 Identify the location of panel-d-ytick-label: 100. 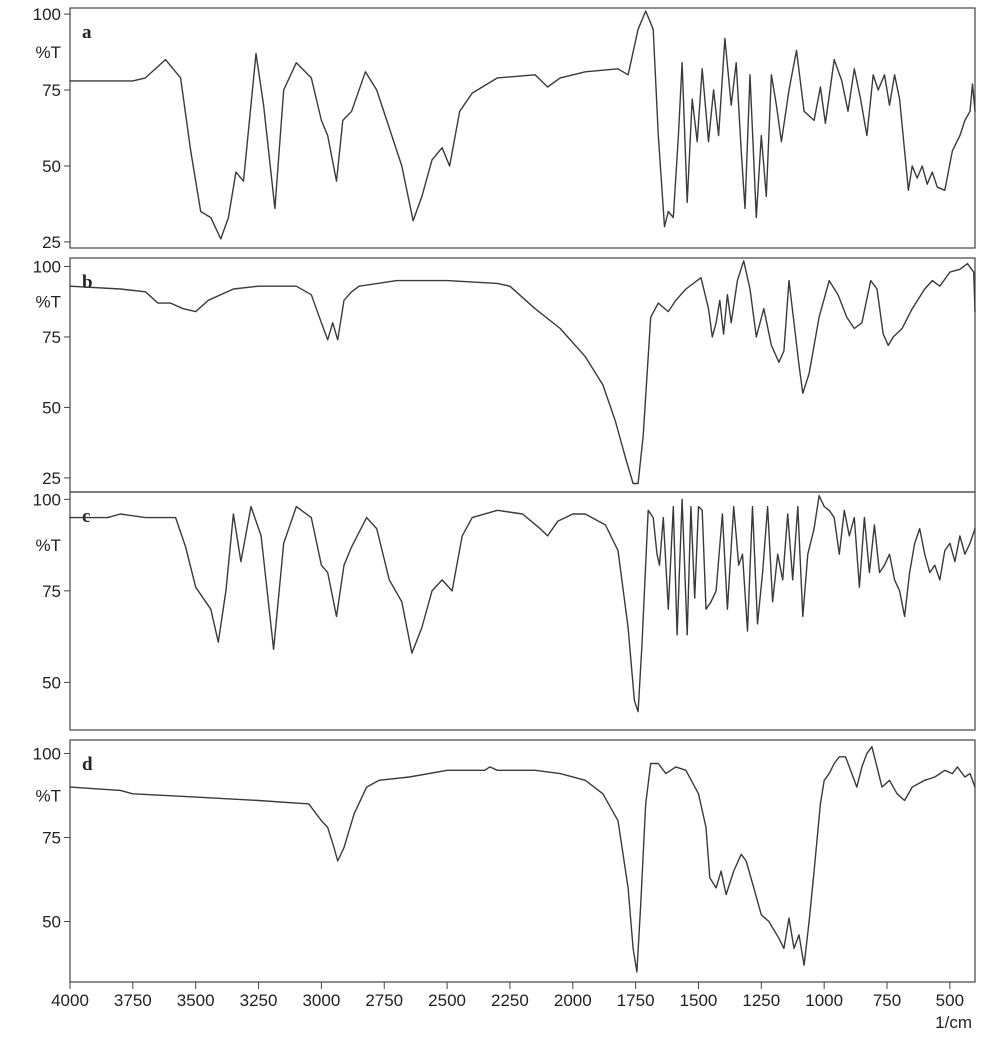
(47, 753).